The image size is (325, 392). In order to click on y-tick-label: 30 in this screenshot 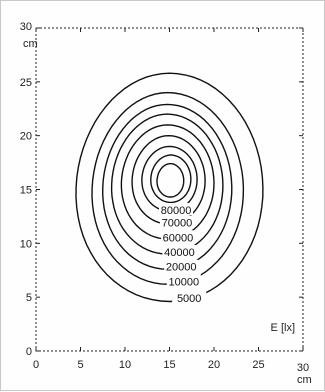, I will do `click(26, 27)`.